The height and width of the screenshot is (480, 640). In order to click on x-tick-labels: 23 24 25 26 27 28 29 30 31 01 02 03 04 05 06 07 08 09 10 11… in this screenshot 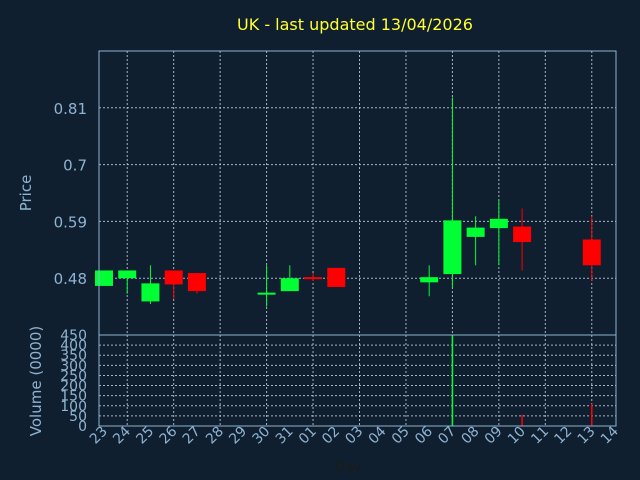, I will do `click(354, 435)`.